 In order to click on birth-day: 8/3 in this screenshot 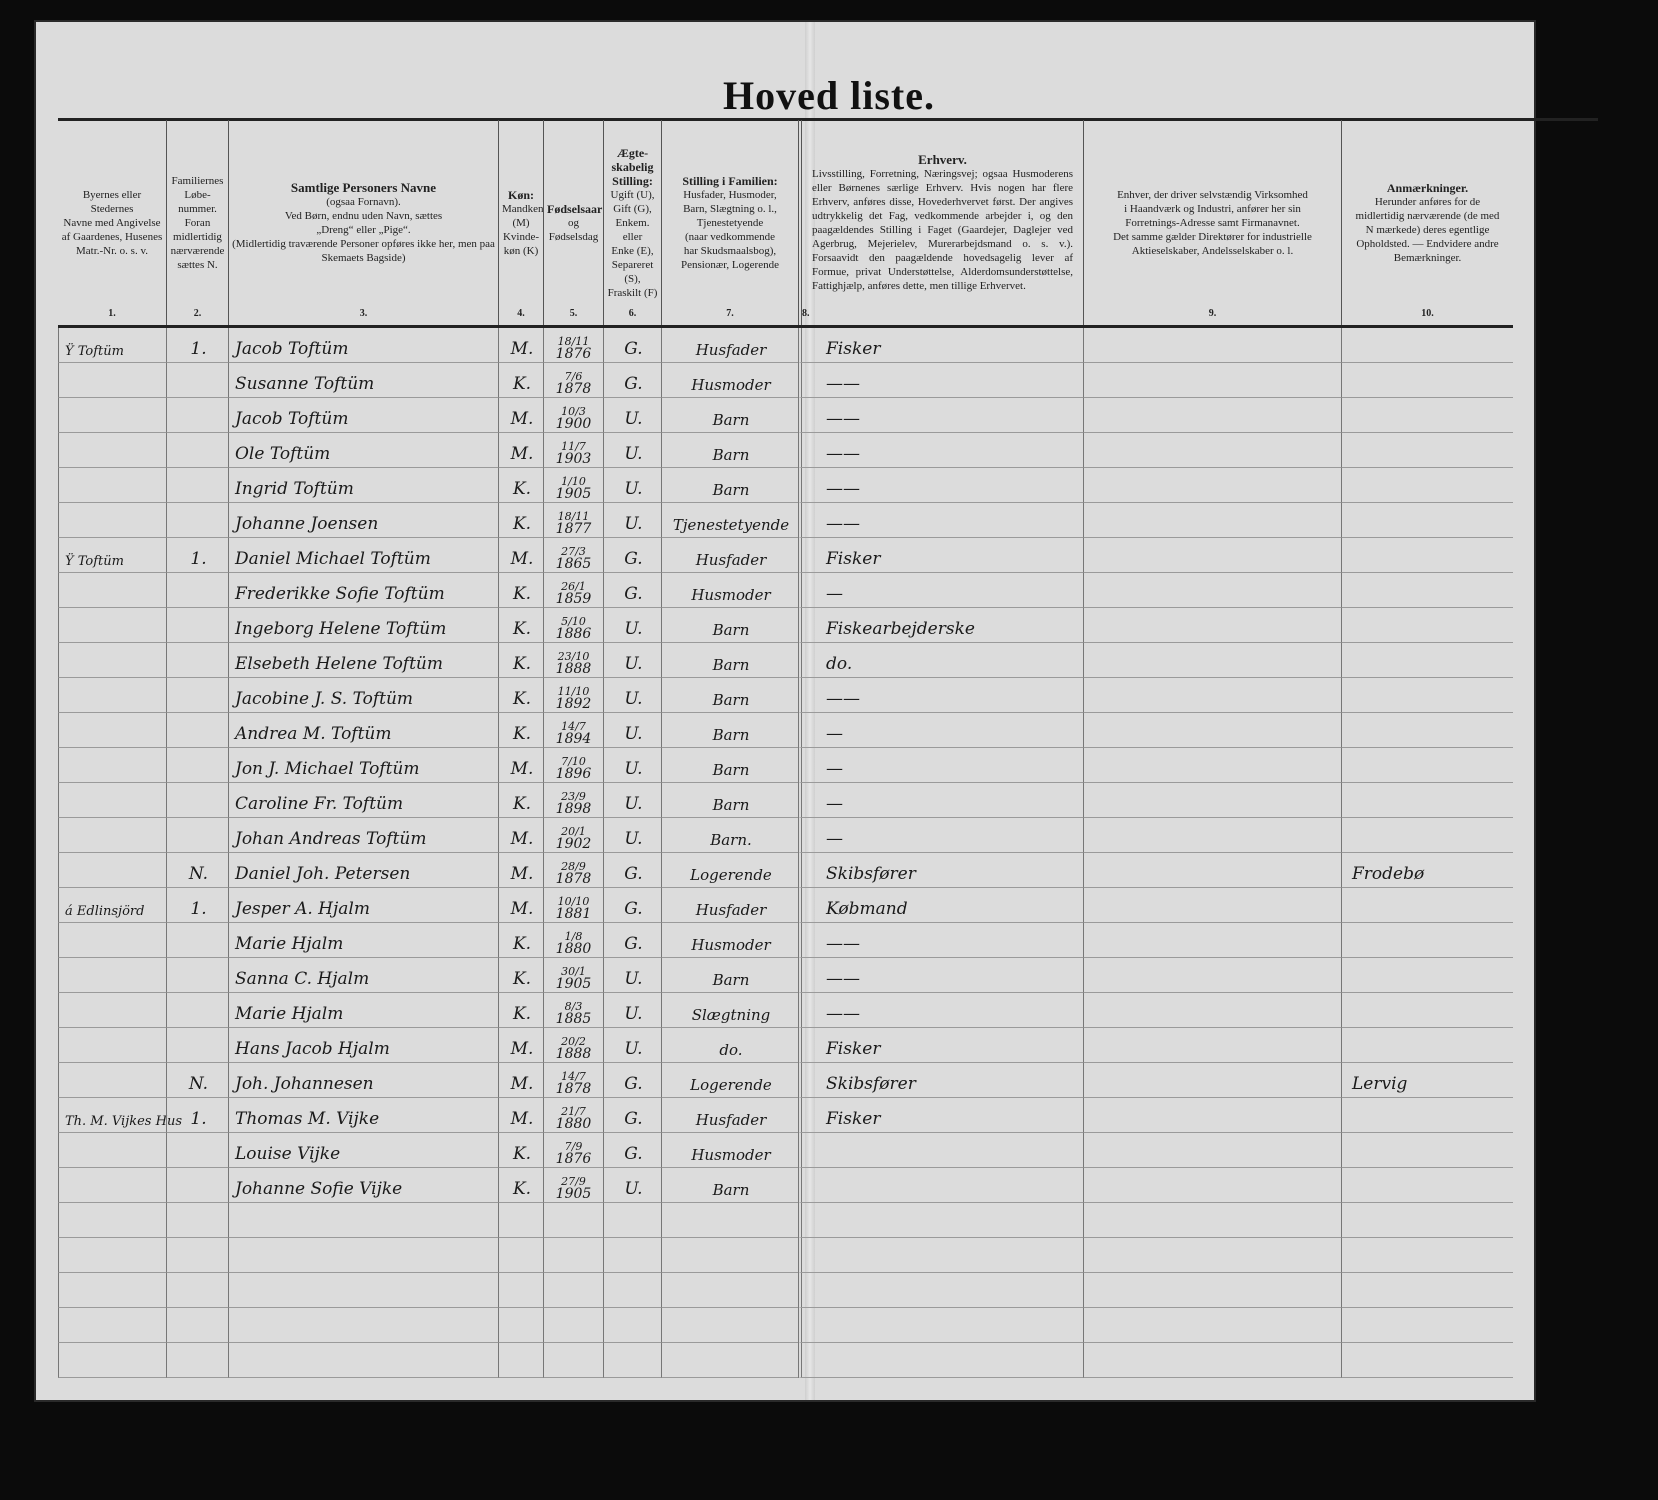, I will do `click(573, 1006)`.